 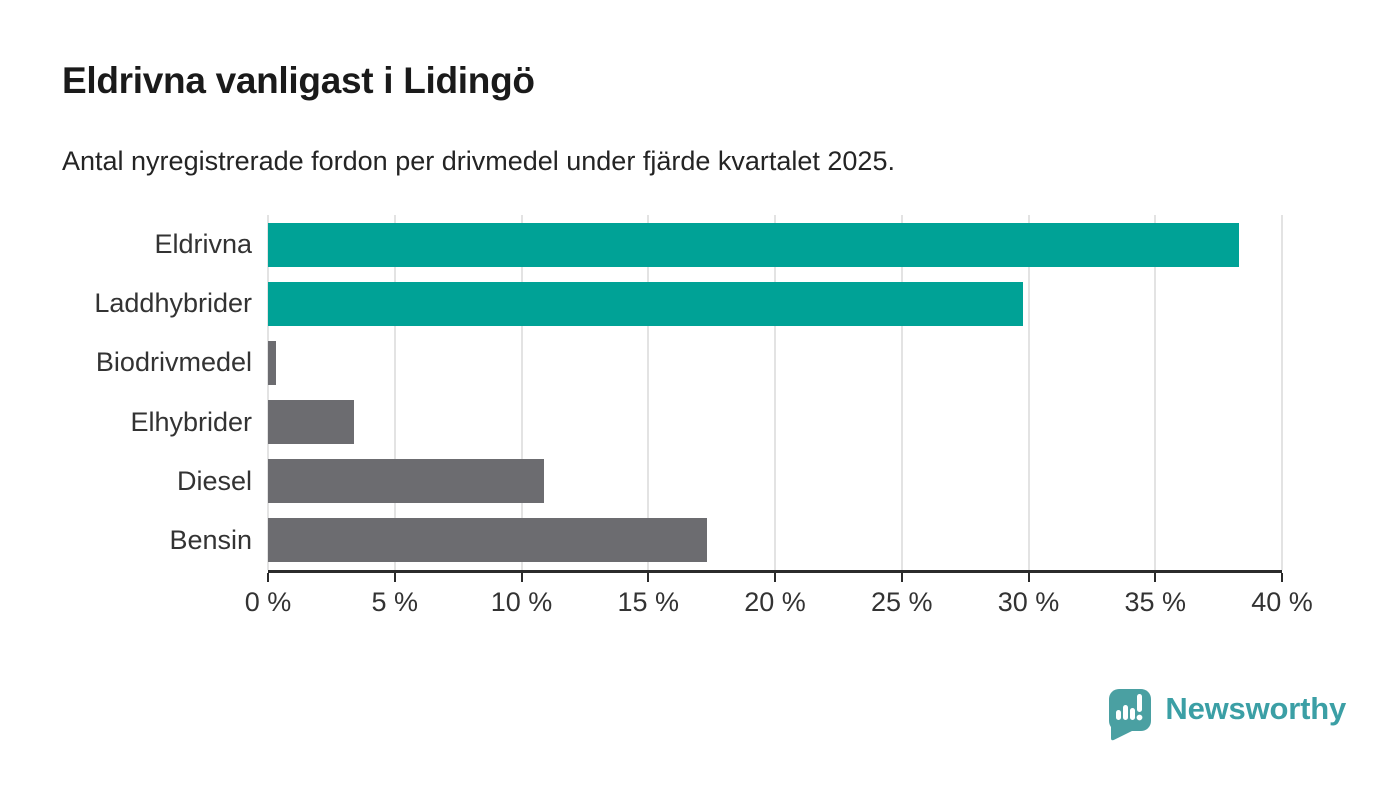 What do you see at coordinates (1155, 602) in the screenshot?
I see `axis-tick-label: 35 %` at bounding box center [1155, 602].